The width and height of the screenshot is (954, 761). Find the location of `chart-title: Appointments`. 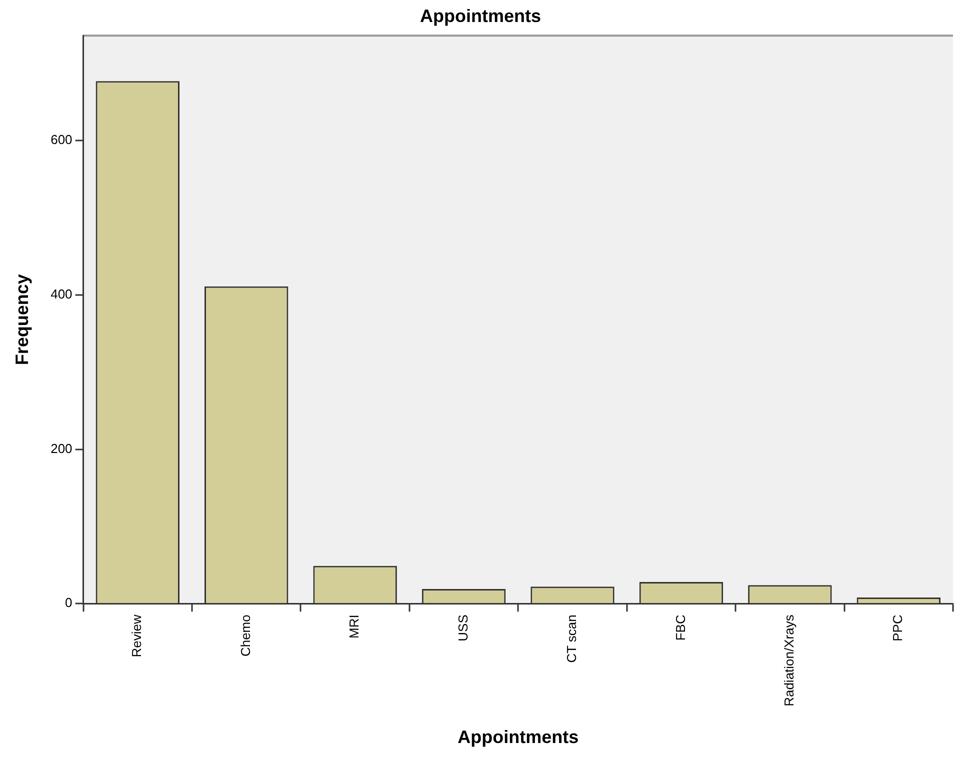

chart-title: Appointments is located at coordinates (480, 16).